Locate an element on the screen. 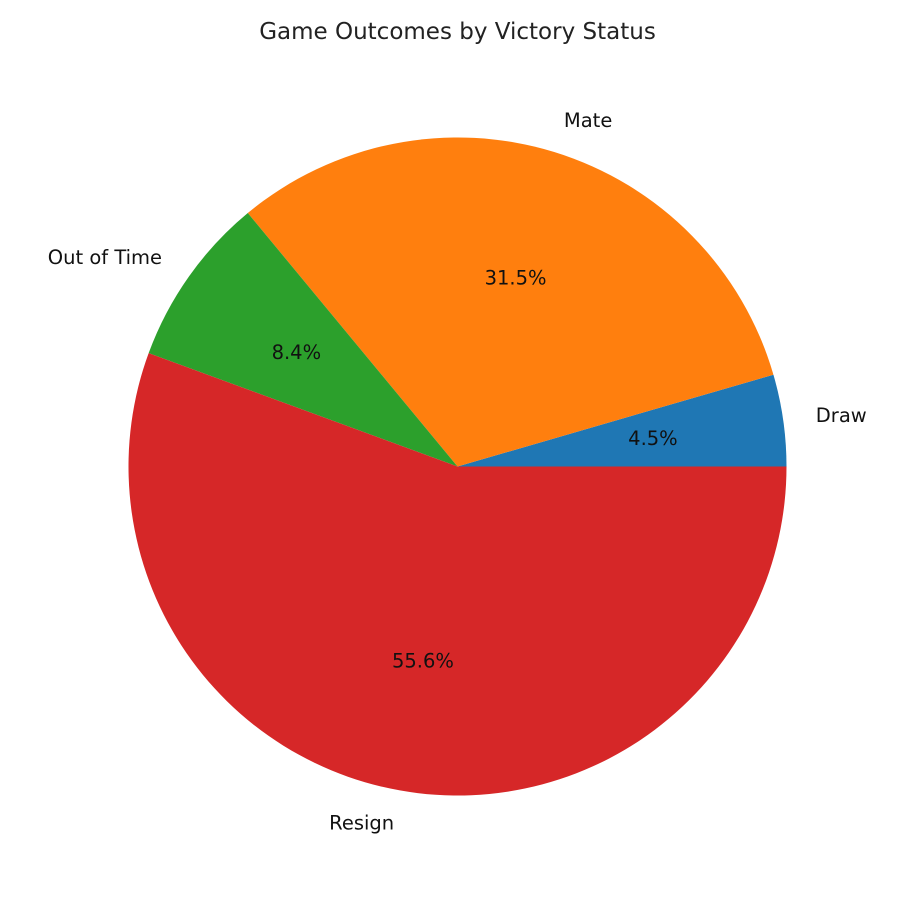  slice-percent-mate: 31.5% is located at coordinates (516, 277).